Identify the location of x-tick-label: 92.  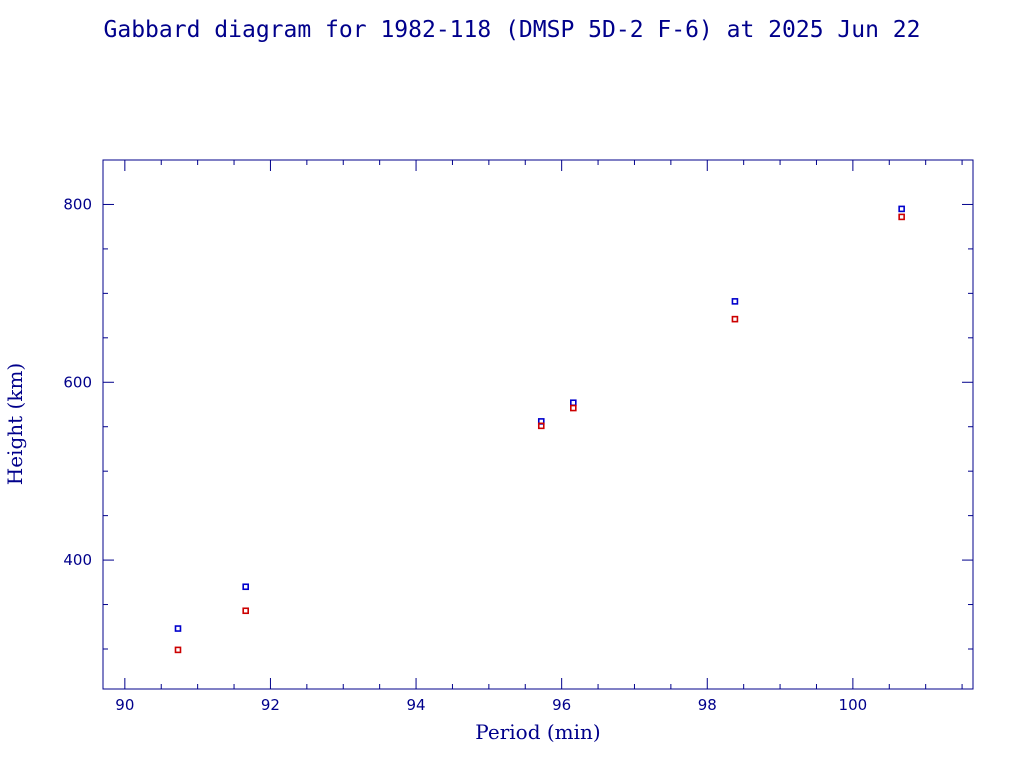
(270, 705).